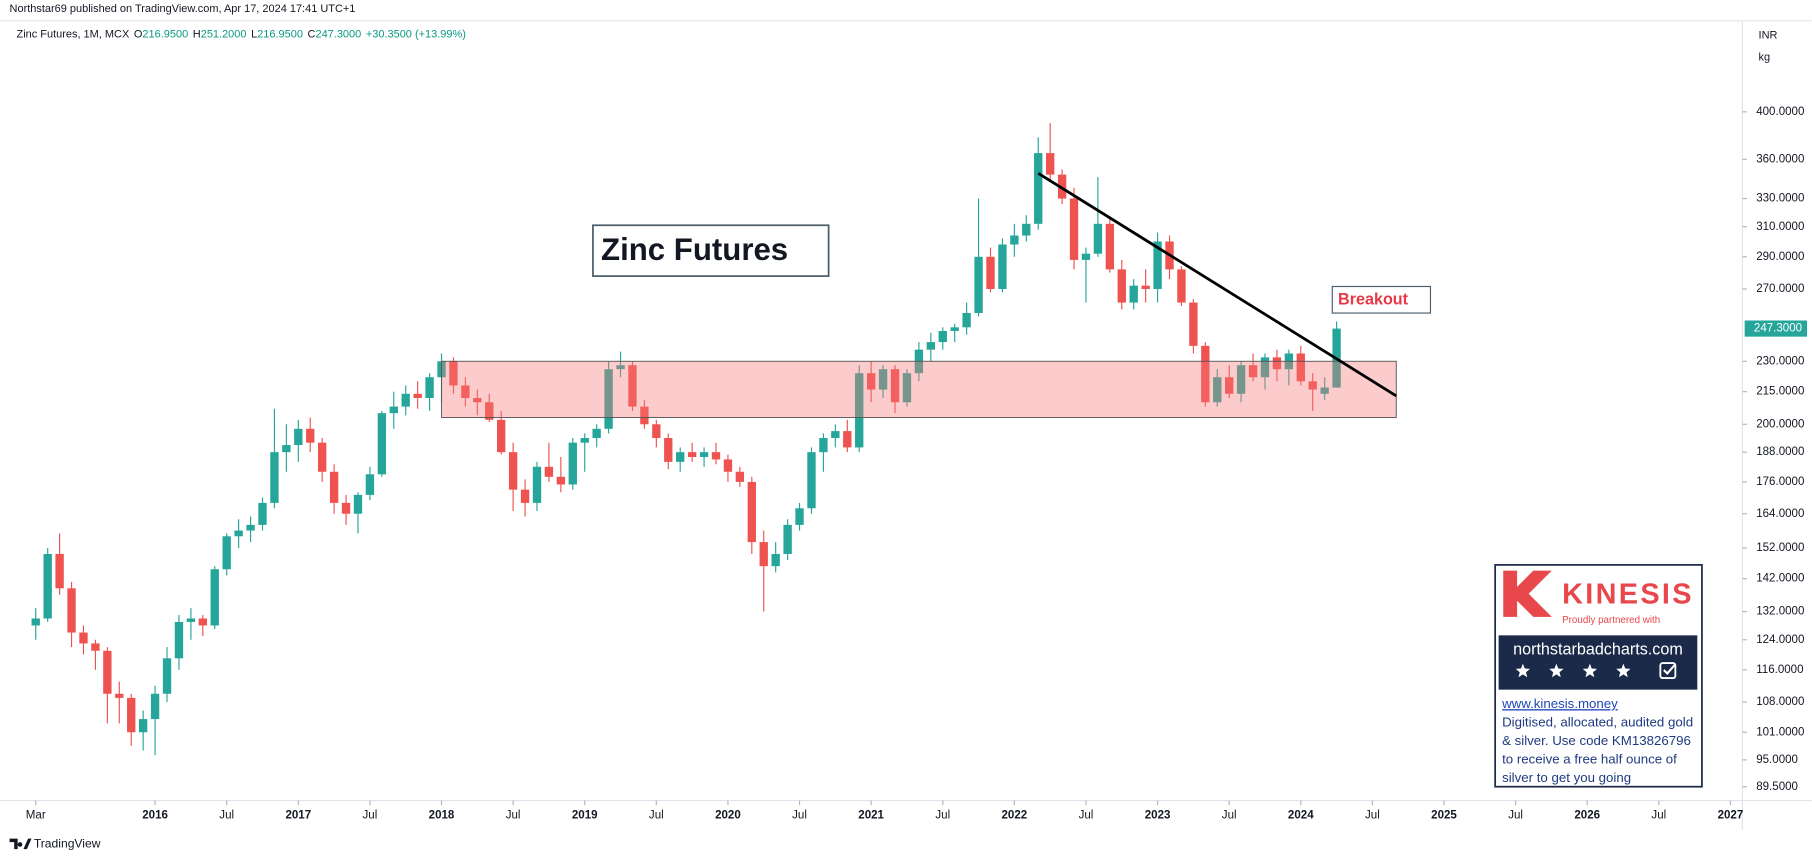  I want to click on x-tick-label: 2017, so click(298, 816).